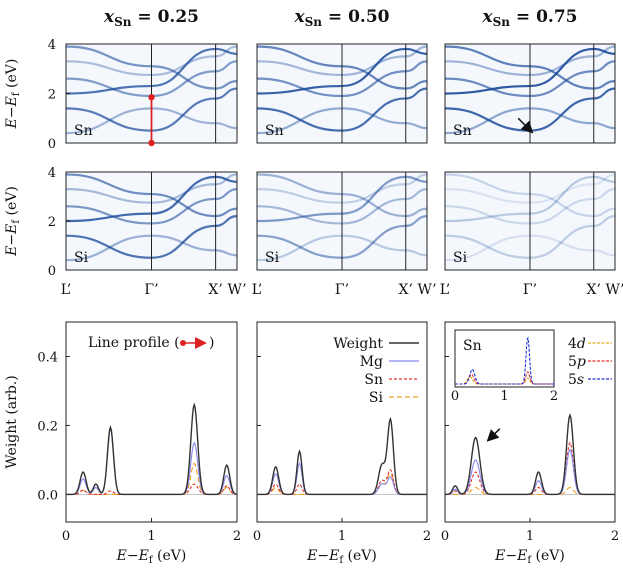 The image size is (623, 571). Describe the element at coordinates (493, 435) in the screenshot. I see `weight-arrow-annotation` at that location.